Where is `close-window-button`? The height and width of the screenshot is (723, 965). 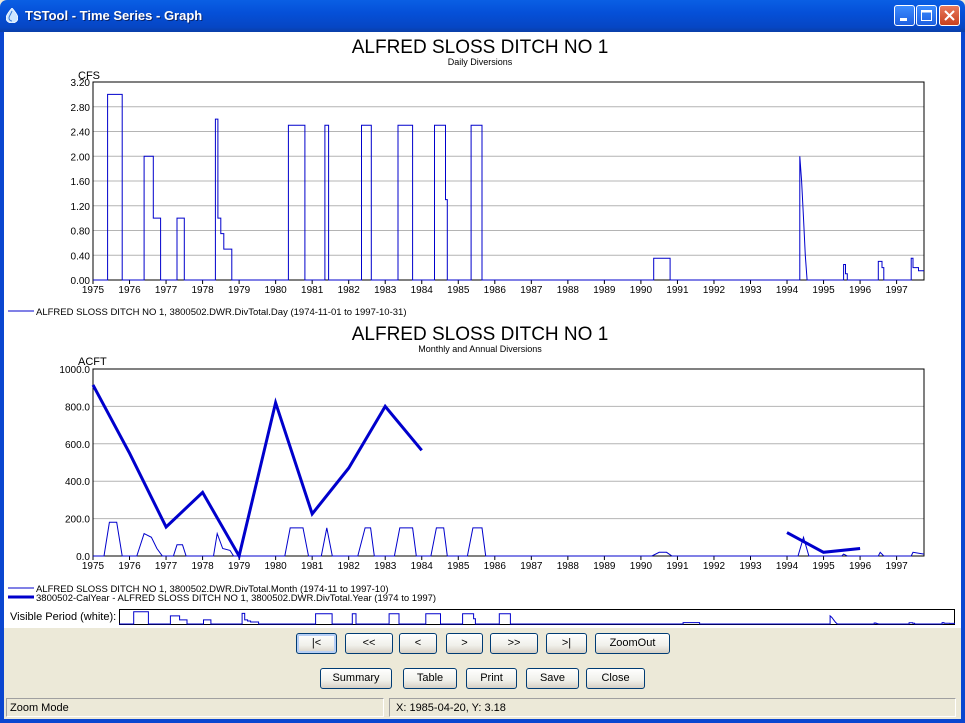
close-window-button is located at coordinates (949, 15).